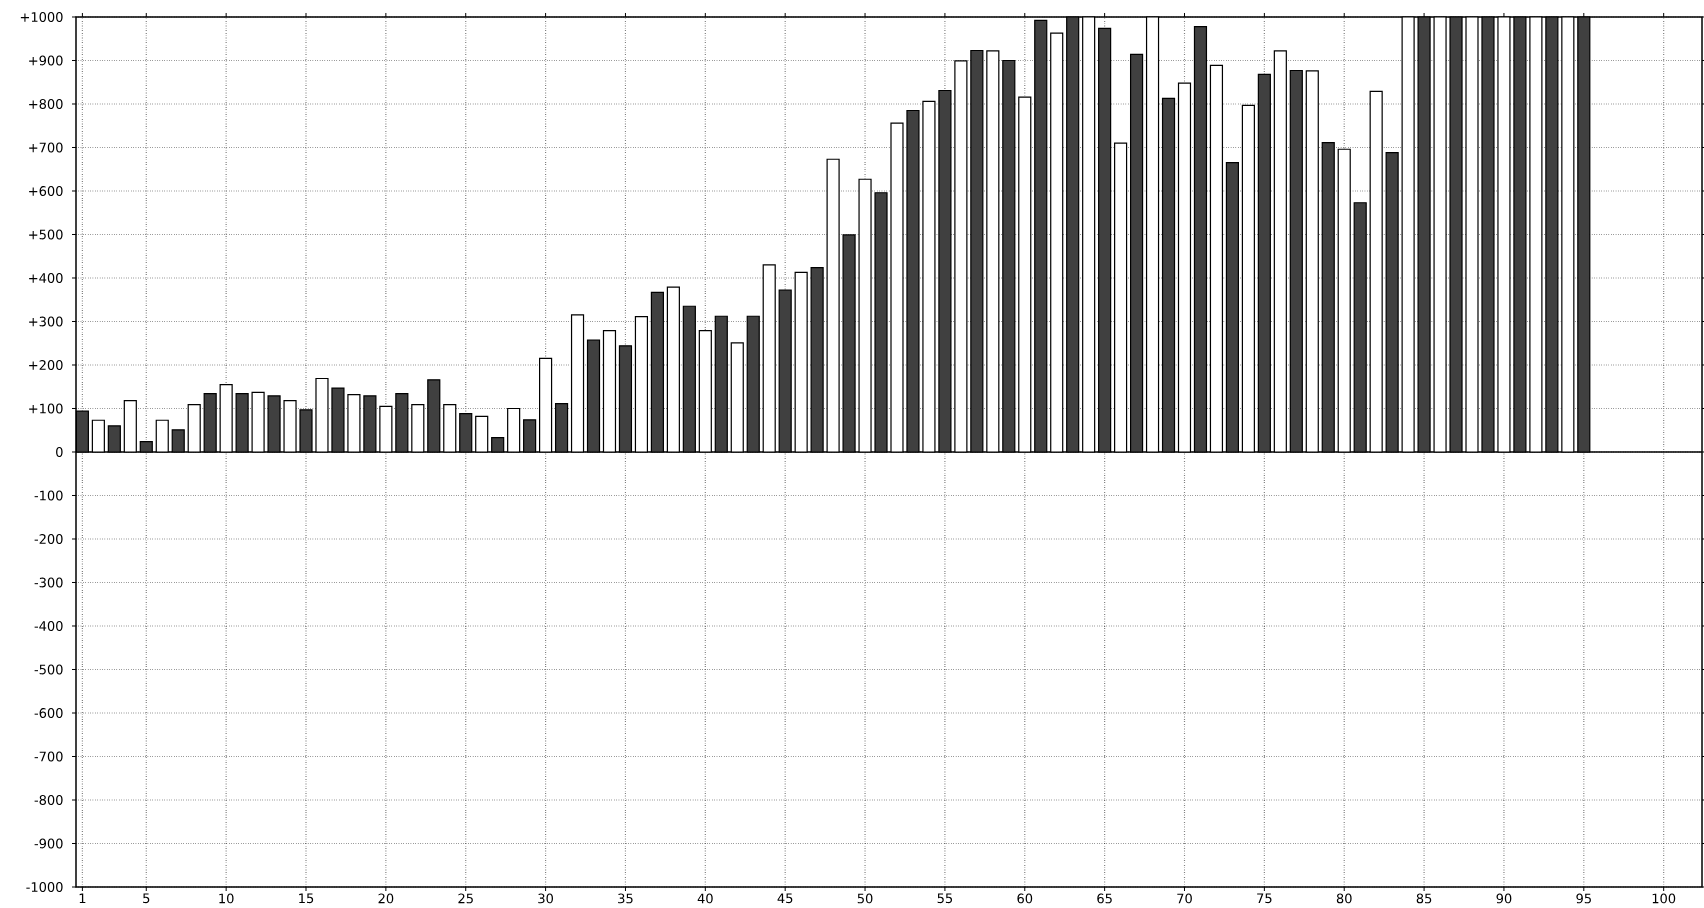 The image size is (1704, 908). Describe the element at coordinates (48, 539) in the screenshot. I see `y-tick-label: -200` at that location.